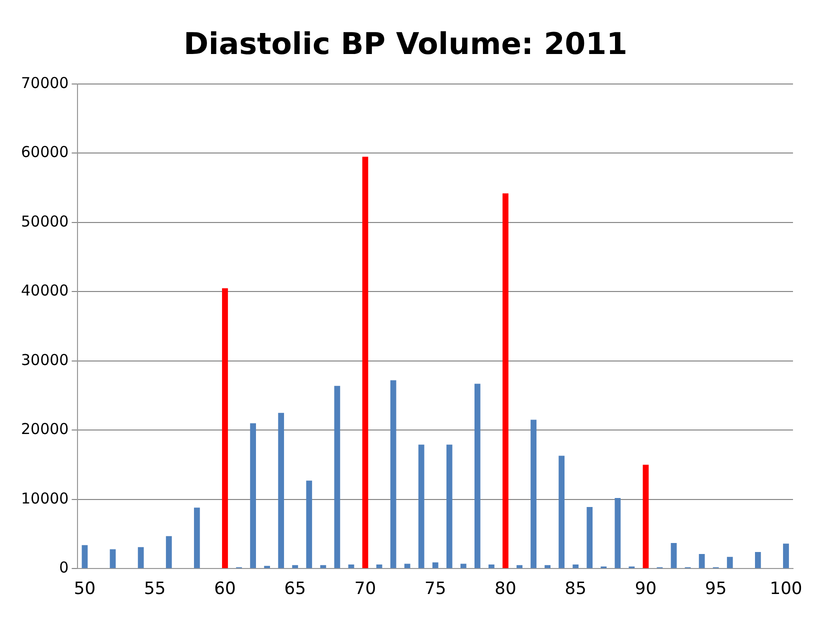 Image resolution: width=835 pixels, height=619 pixels. I want to click on x-tick-label: 55, so click(155, 589).